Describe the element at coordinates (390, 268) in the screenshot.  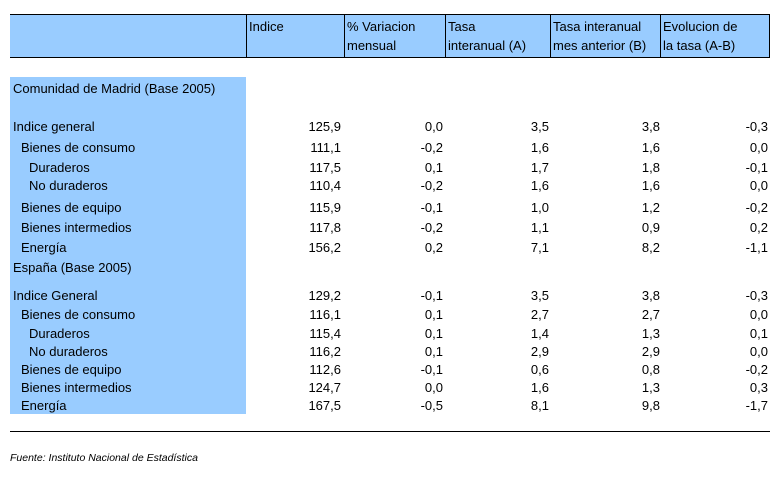
I see `section-title-row: España (Base 2005)` at that location.